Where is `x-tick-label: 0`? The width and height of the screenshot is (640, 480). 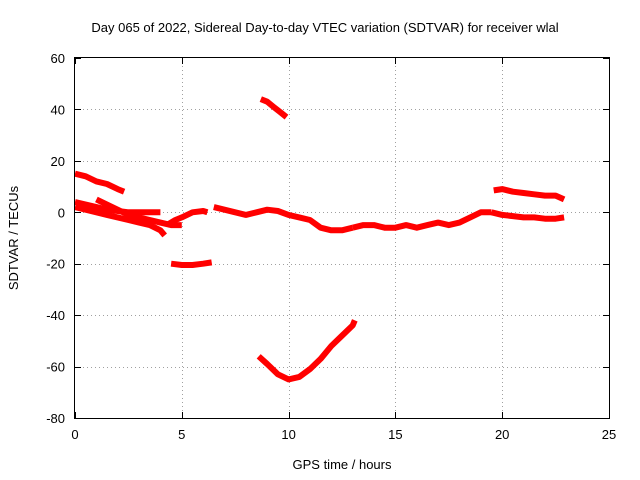 x-tick-label: 0 is located at coordinates (74, 434).